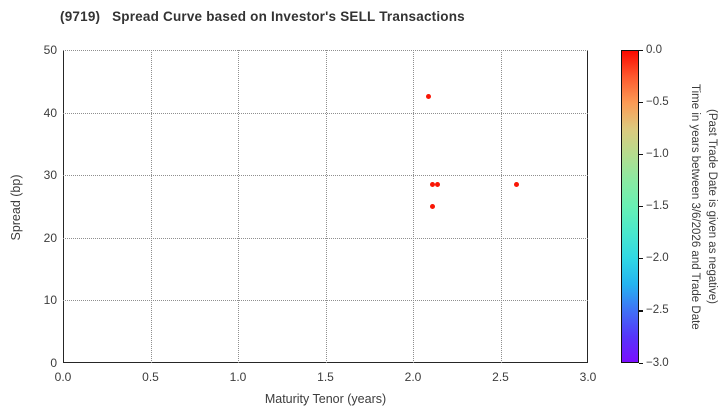 Image resolution: width=720 pixels, height=420 pixels. What do you see at coordinates (630, 206) in the screenshot?
I see `colorbar-gradient` at bounding box center [630, 206].